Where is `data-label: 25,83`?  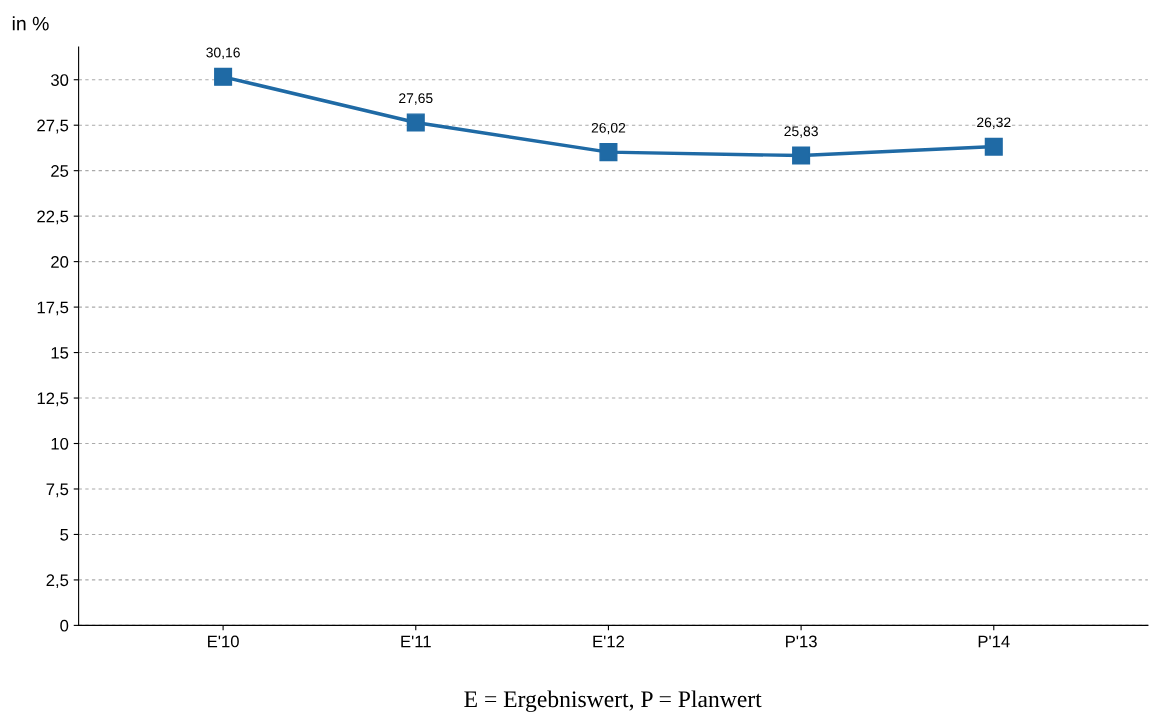 data-label: 25,83 is located at coordinates (801, 132).